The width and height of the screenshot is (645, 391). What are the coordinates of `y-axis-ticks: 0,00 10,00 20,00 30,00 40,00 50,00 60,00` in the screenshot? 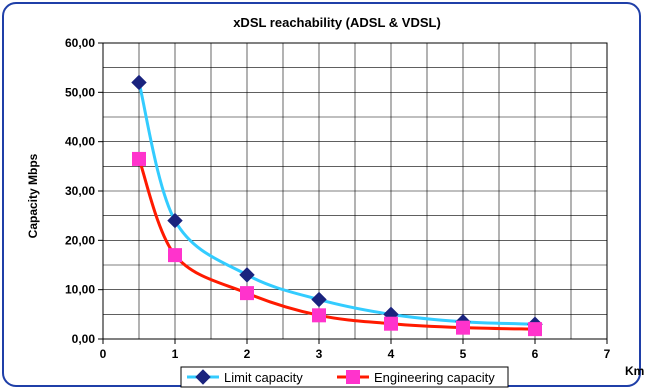 It's located at (84, 191).